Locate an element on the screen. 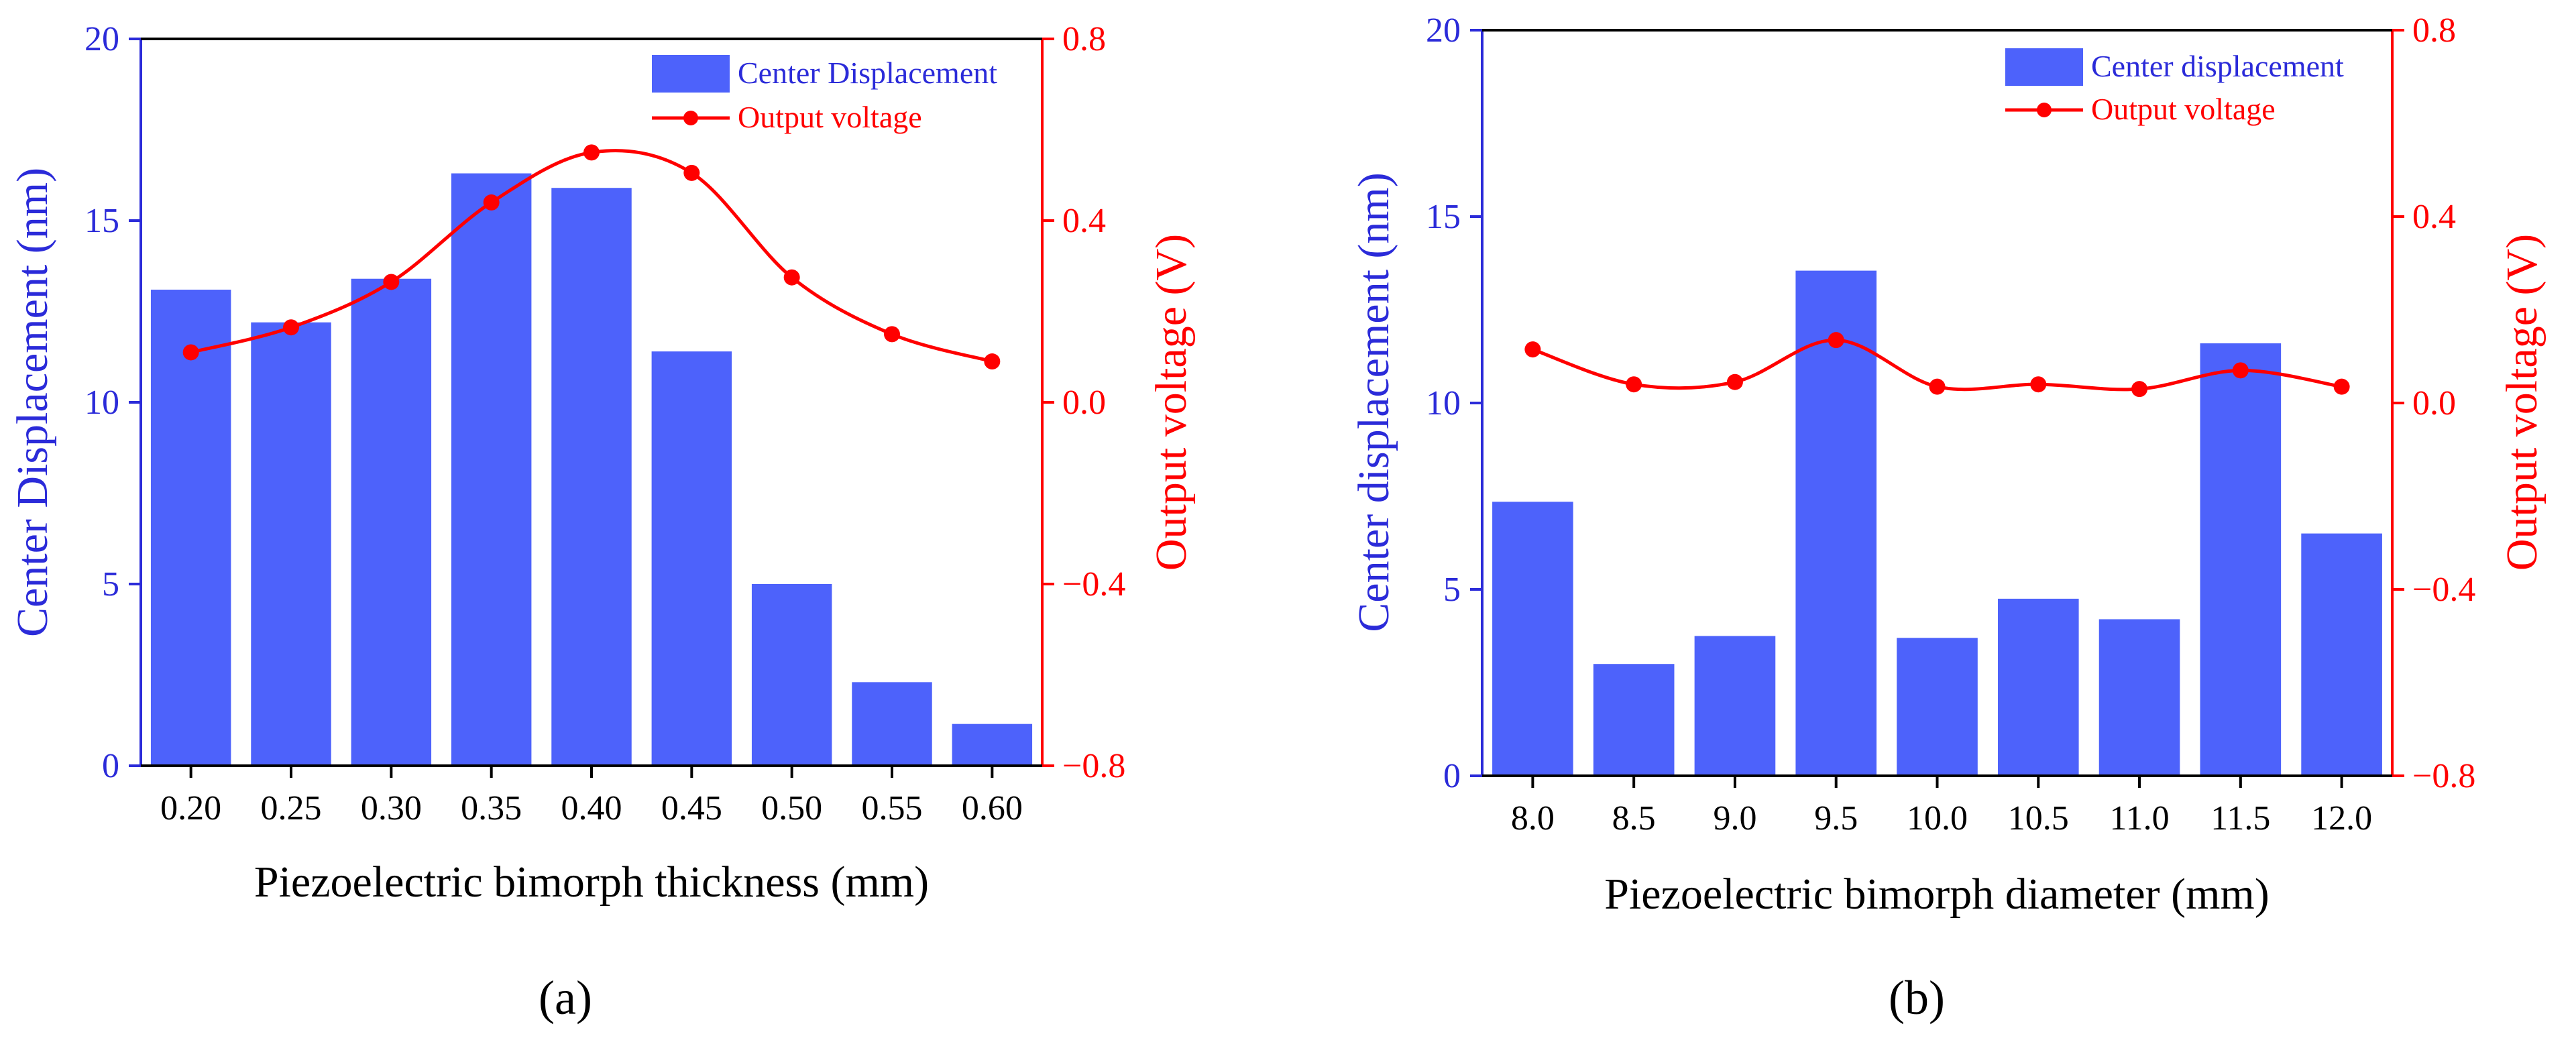  panel-b-legend-point-marker is located at coordinates (2044, 110).